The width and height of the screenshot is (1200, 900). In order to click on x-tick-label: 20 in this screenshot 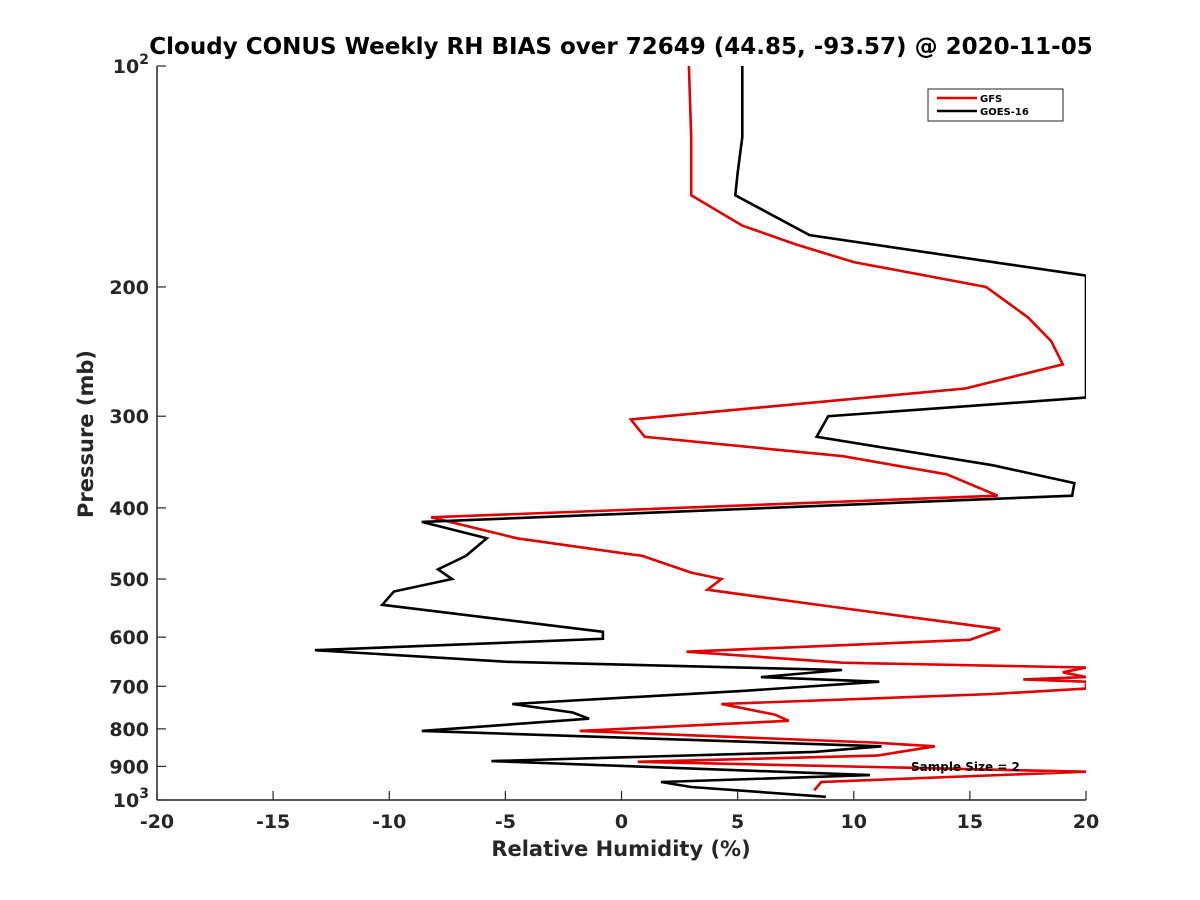, I will do `click(1086, 822)`.